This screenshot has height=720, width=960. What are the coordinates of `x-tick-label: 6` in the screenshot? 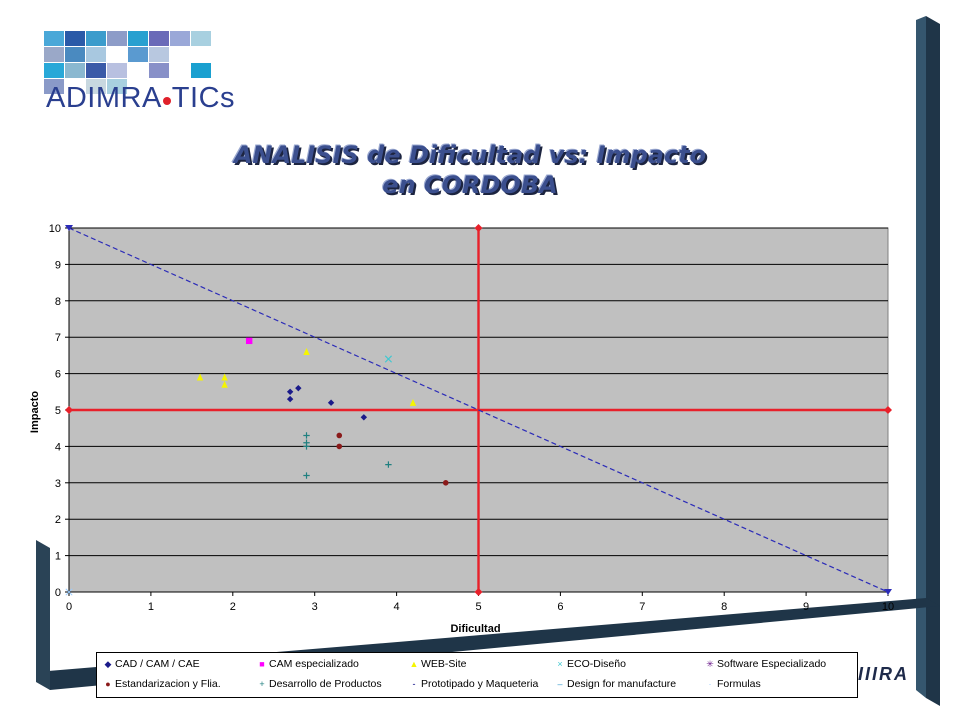 It's located at (560, 607).